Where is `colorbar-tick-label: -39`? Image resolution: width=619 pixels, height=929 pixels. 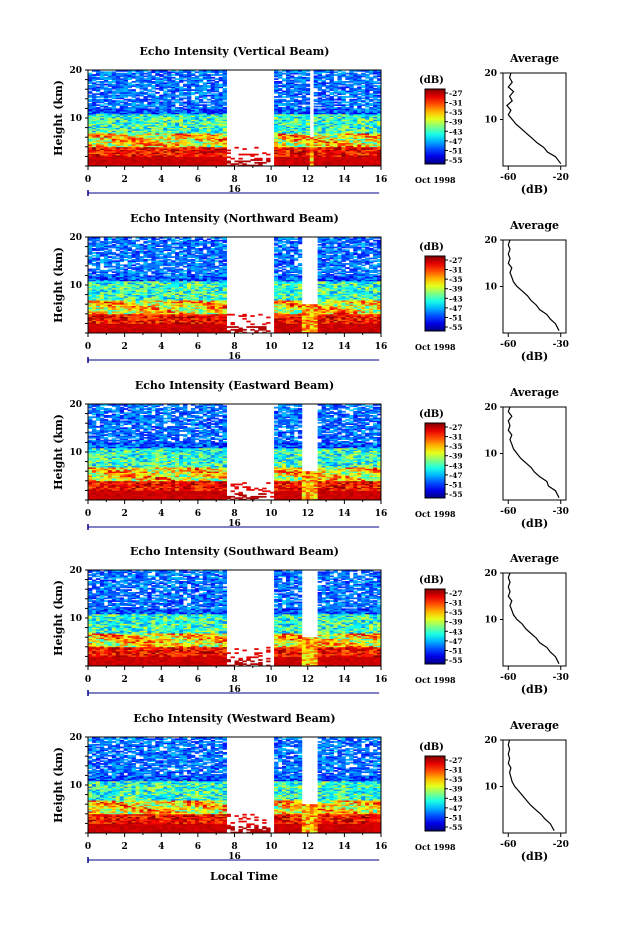 colorbar-tick-label: -39 is located at coordinates (456, 289).